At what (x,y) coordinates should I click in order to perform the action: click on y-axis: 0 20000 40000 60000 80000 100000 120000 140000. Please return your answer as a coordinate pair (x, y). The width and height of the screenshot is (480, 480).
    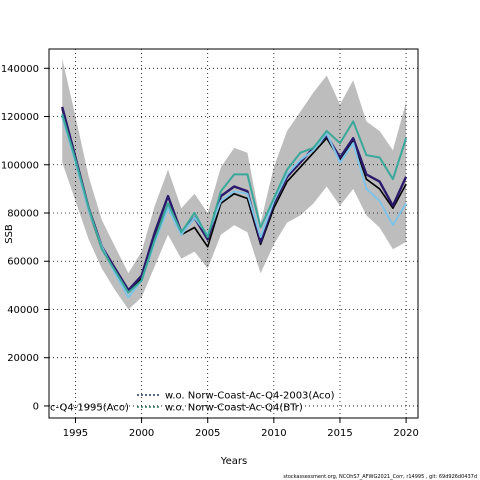
    Looking at the image, I should click on (25, 238).